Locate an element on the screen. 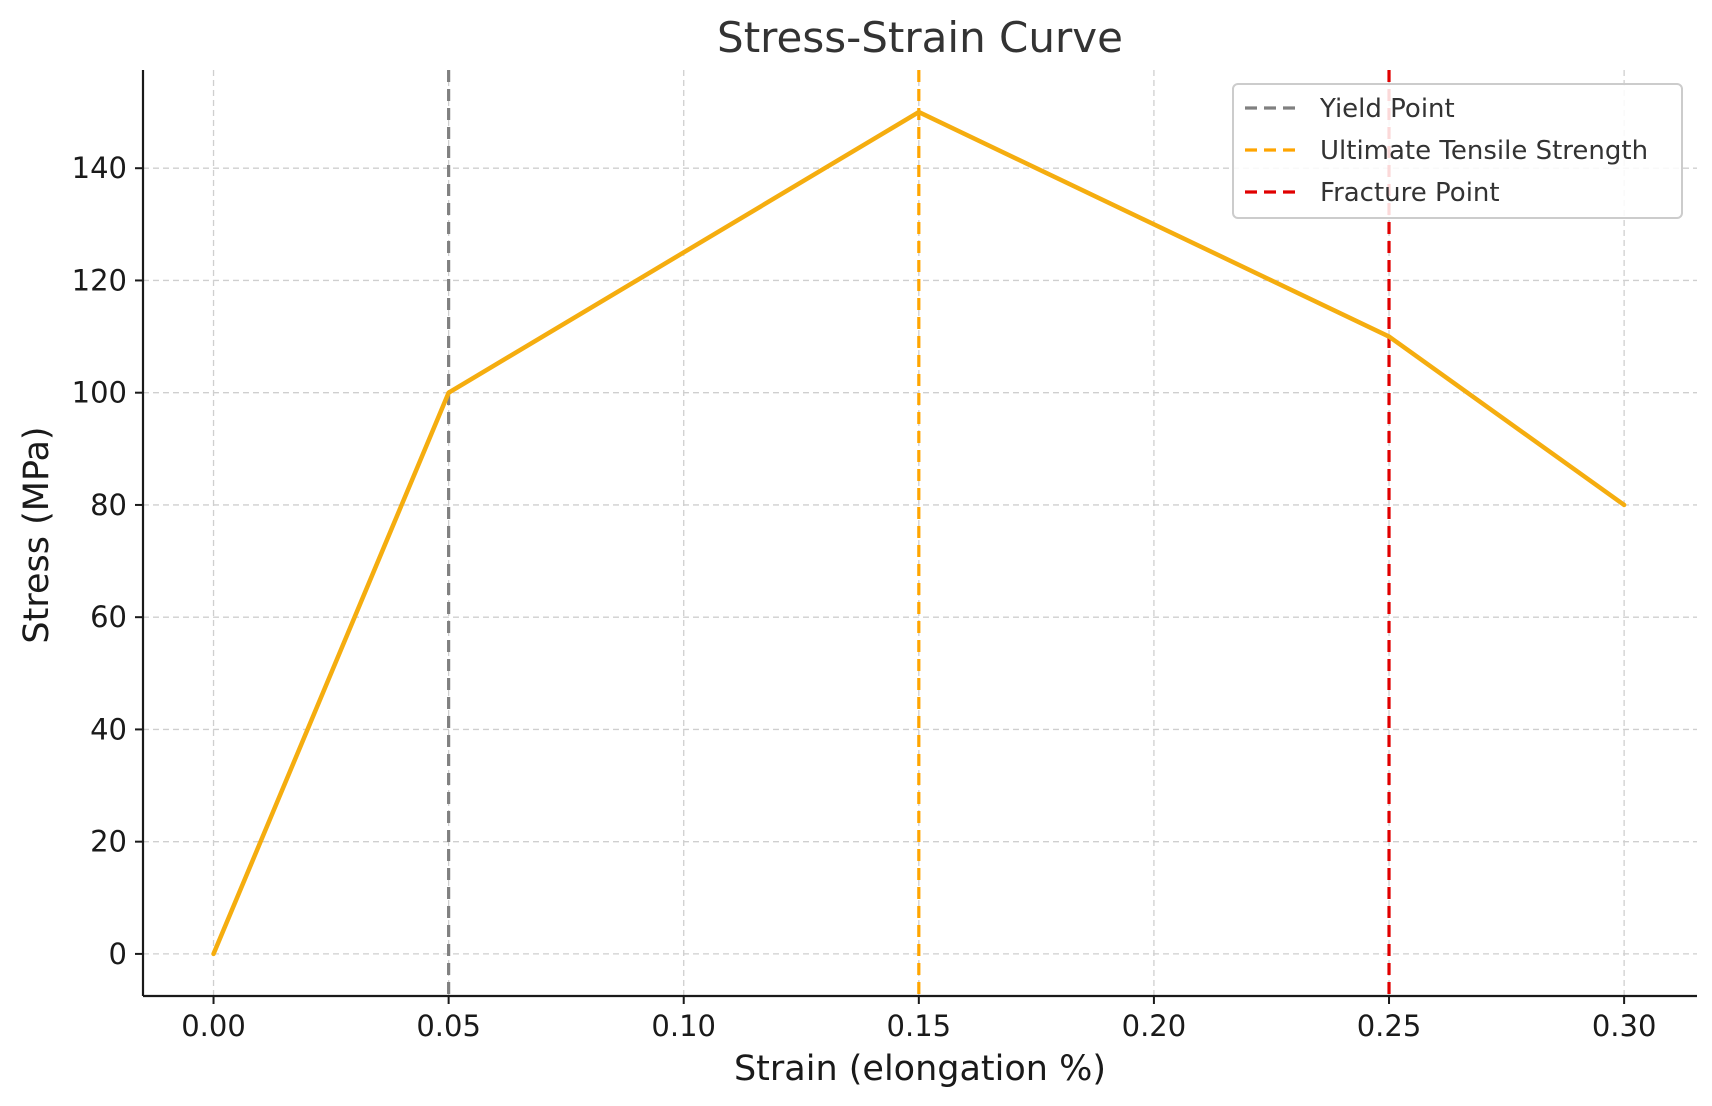 This screenshot has width=1712, height=1106. y-tick-label-1: 20 is located at coordinates (108, 842).